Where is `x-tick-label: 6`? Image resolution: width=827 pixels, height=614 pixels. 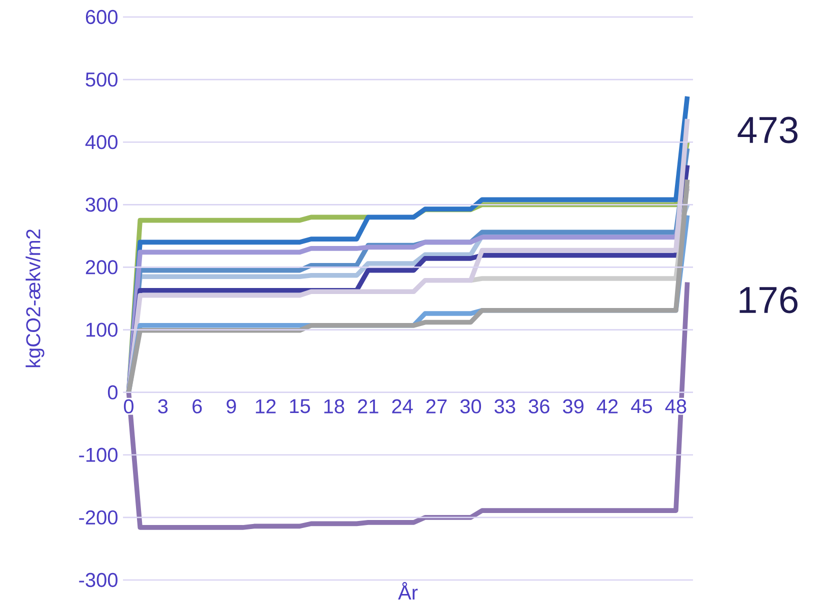 x-tick-label: 6 is located at coordinates (197, 406).